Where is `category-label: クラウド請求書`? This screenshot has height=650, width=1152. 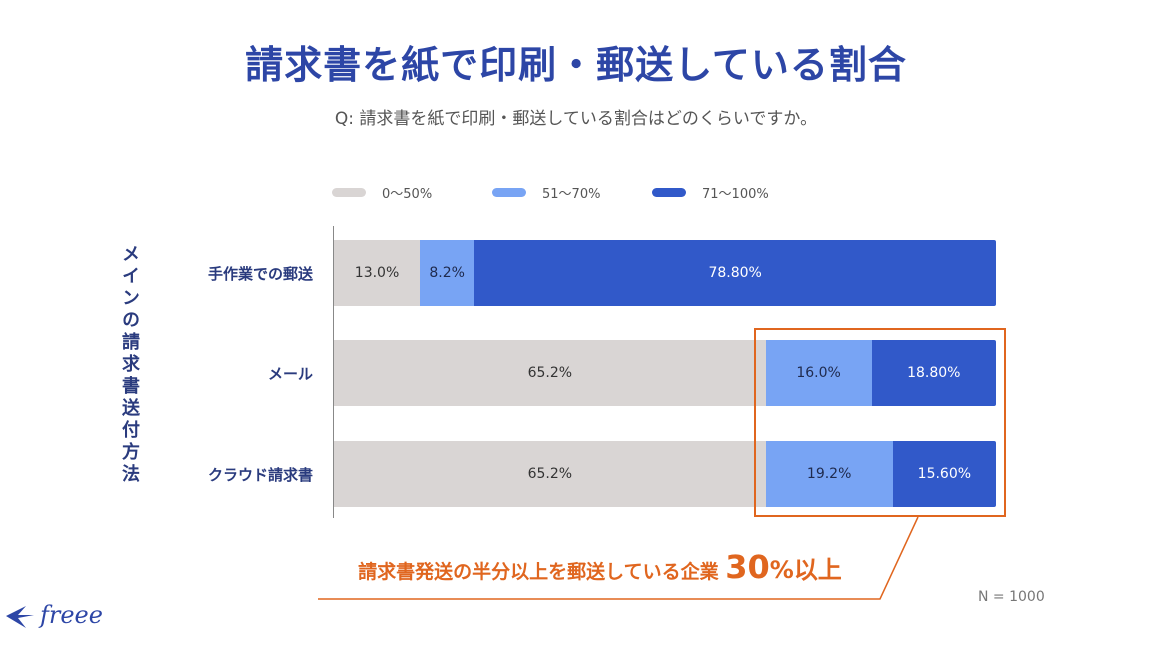 category-label: クラウド請求書 is located at coordinates (260, 475).